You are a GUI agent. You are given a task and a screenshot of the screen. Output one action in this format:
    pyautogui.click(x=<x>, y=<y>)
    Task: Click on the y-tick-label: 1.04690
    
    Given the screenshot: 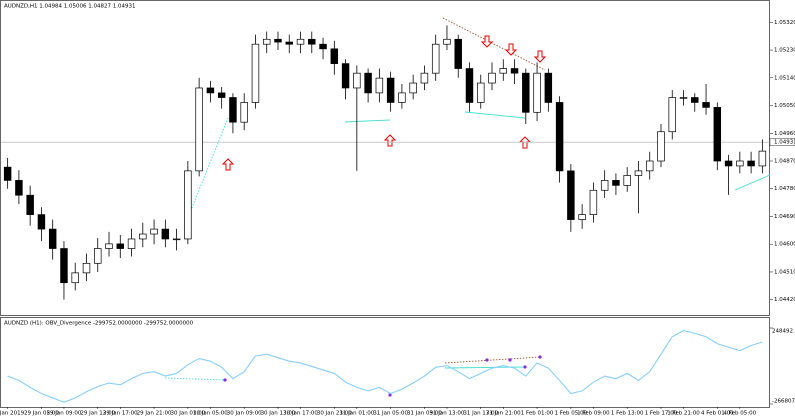 What is the action you would take?
    pyautogui.click(x=784, y=217)
    